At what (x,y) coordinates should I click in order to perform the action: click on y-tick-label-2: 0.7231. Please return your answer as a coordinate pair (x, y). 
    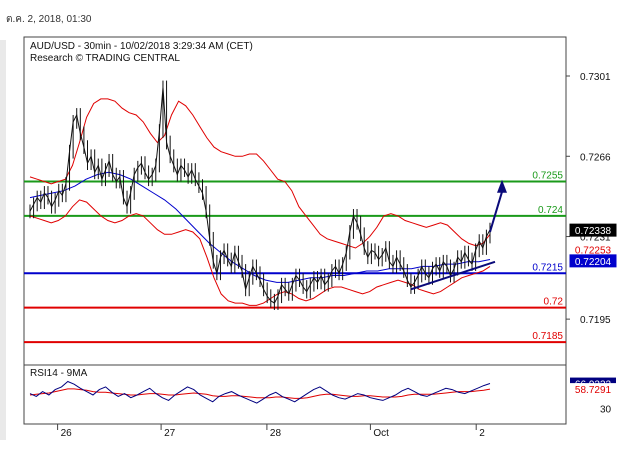
    Looking at the image, I should click on (595, 238).